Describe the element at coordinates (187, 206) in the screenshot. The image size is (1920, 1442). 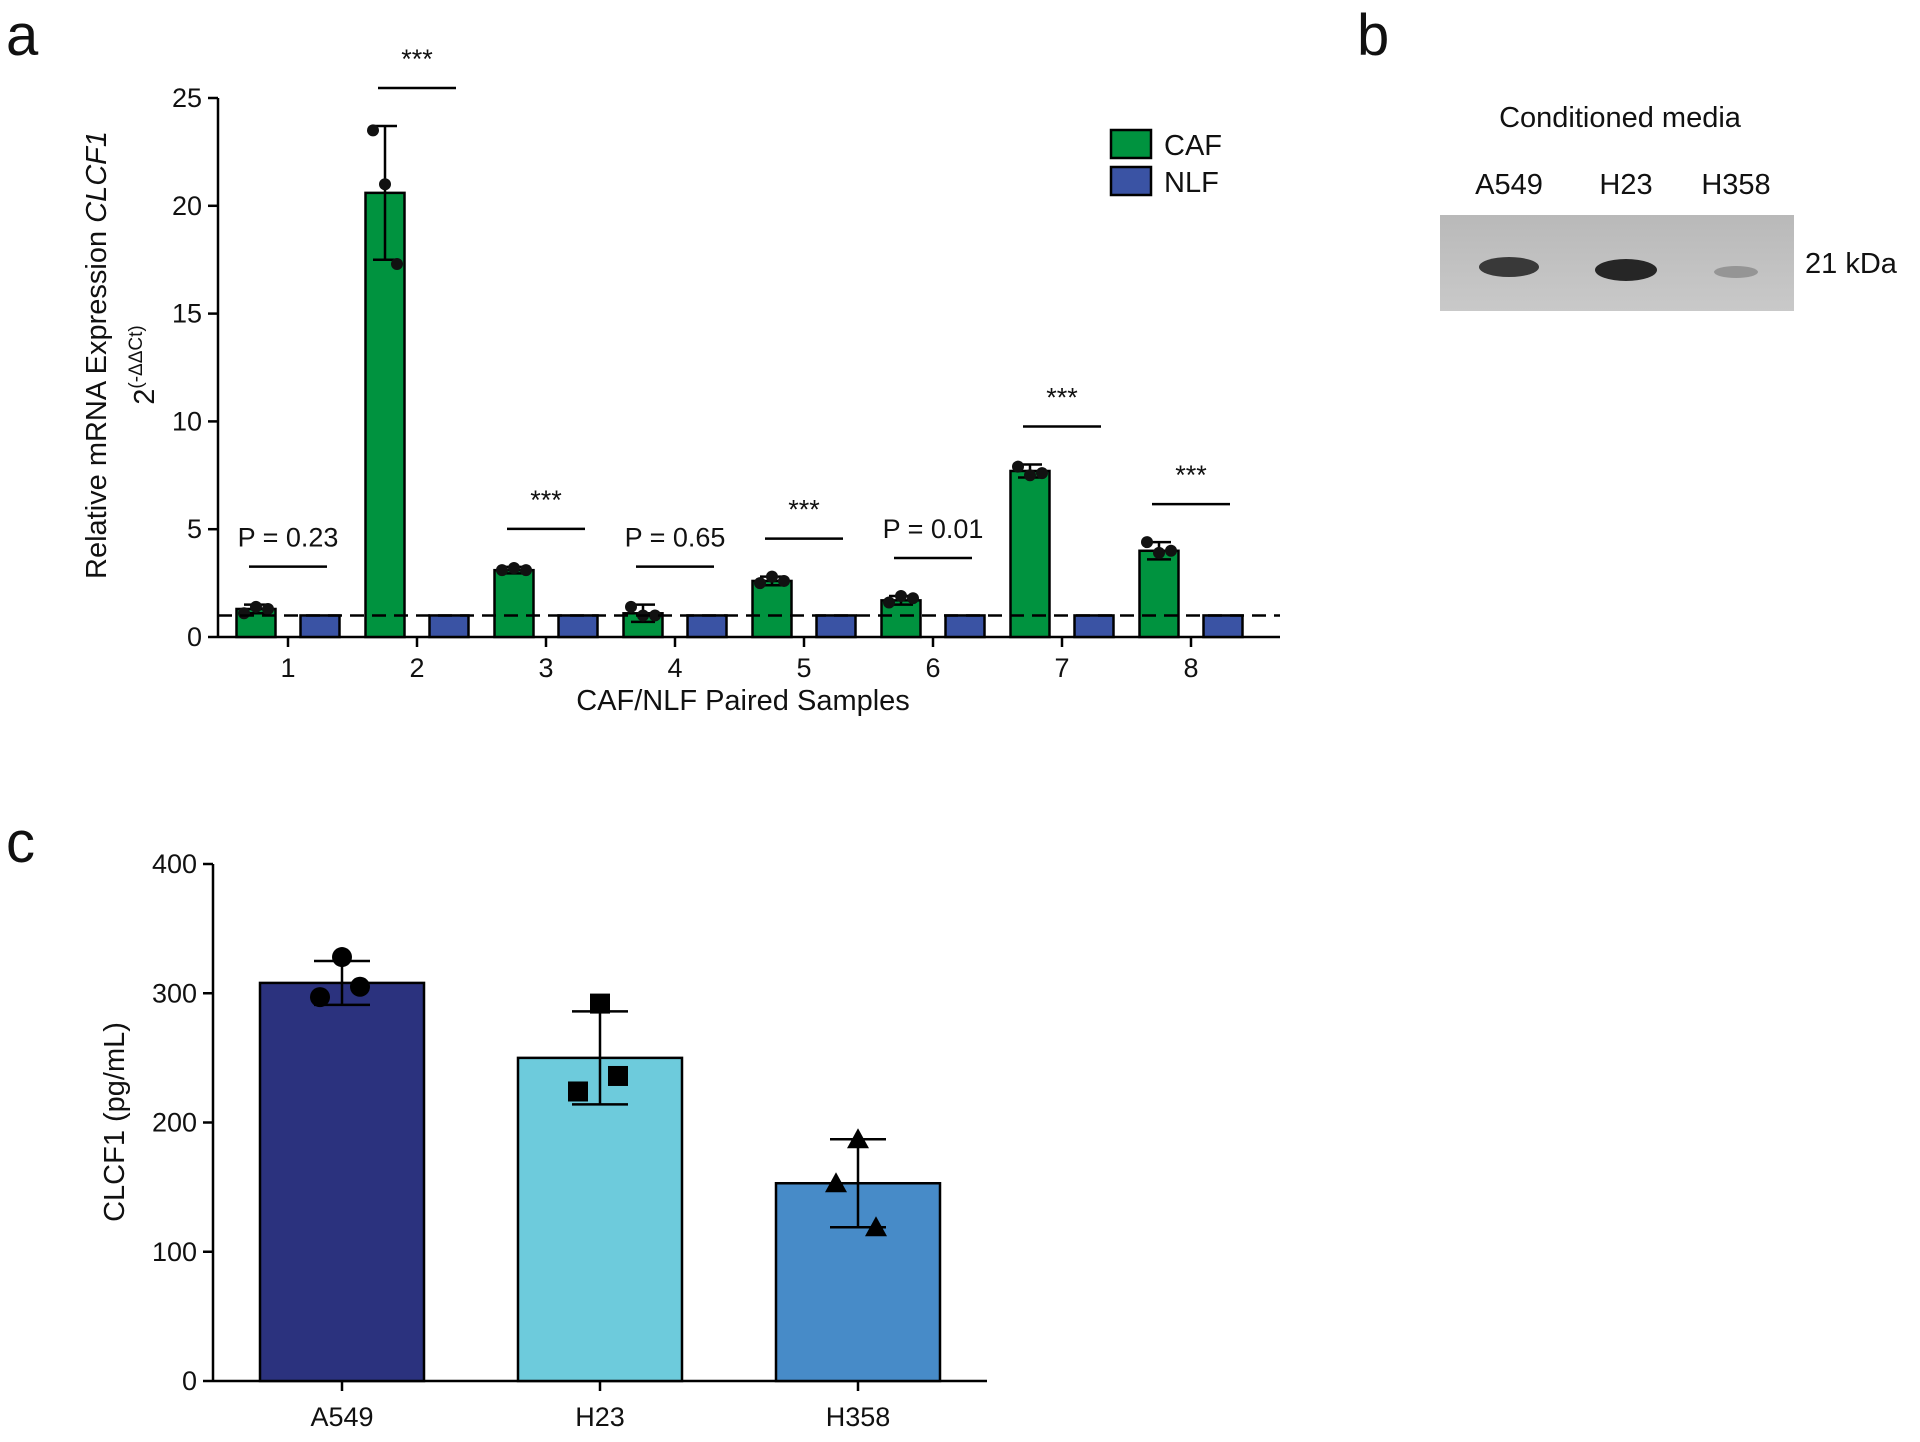
I see `y-tick-label: 20` at that location.